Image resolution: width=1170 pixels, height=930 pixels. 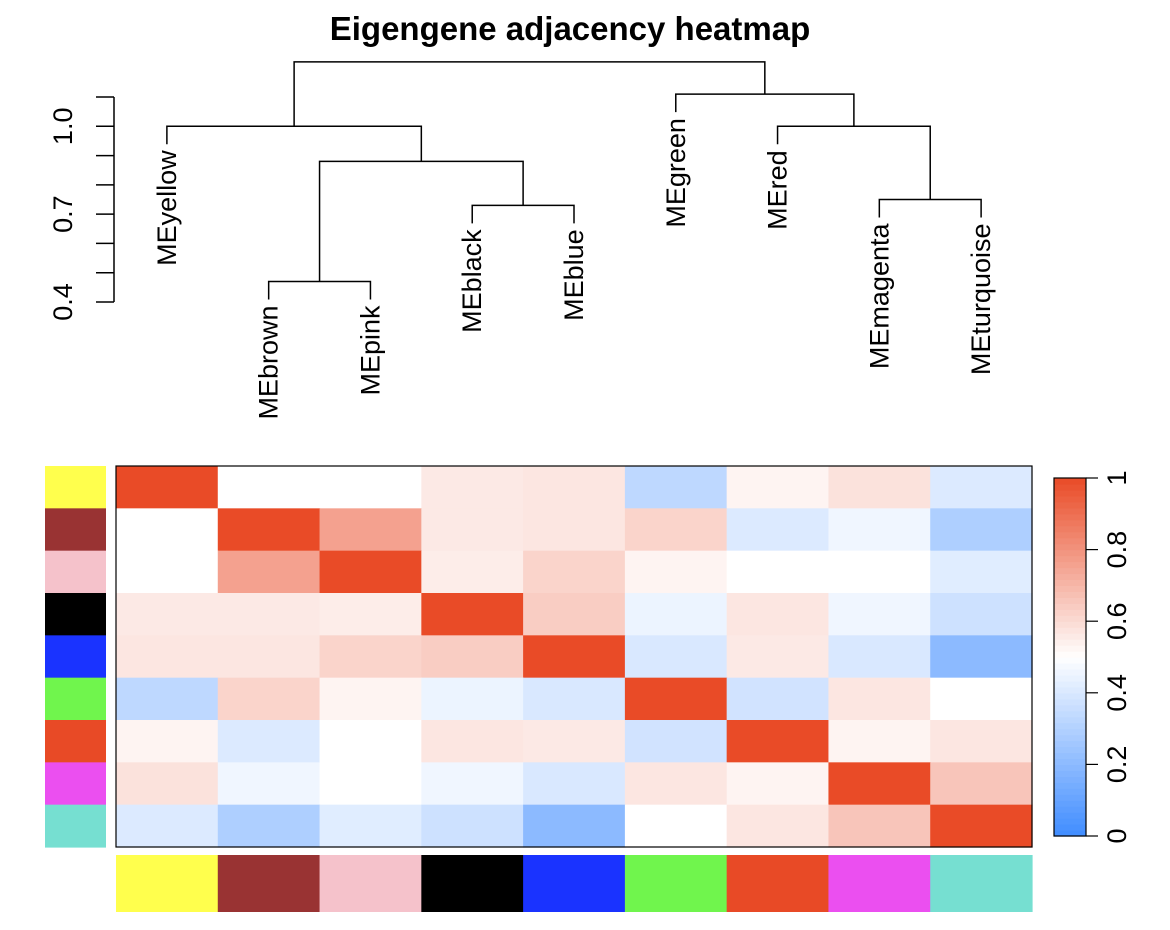 I want to click on leaf-label: MEmagenta, so click(x=879, y=296).